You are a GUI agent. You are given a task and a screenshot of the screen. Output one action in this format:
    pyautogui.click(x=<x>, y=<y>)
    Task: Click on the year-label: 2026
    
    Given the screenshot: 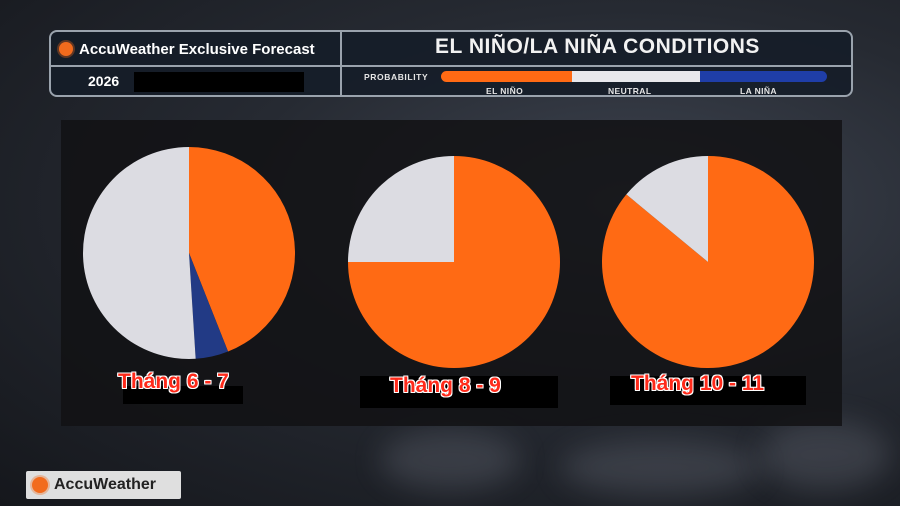 What is the action you would take?
    pyautogui.click(x=104, y=81)
    